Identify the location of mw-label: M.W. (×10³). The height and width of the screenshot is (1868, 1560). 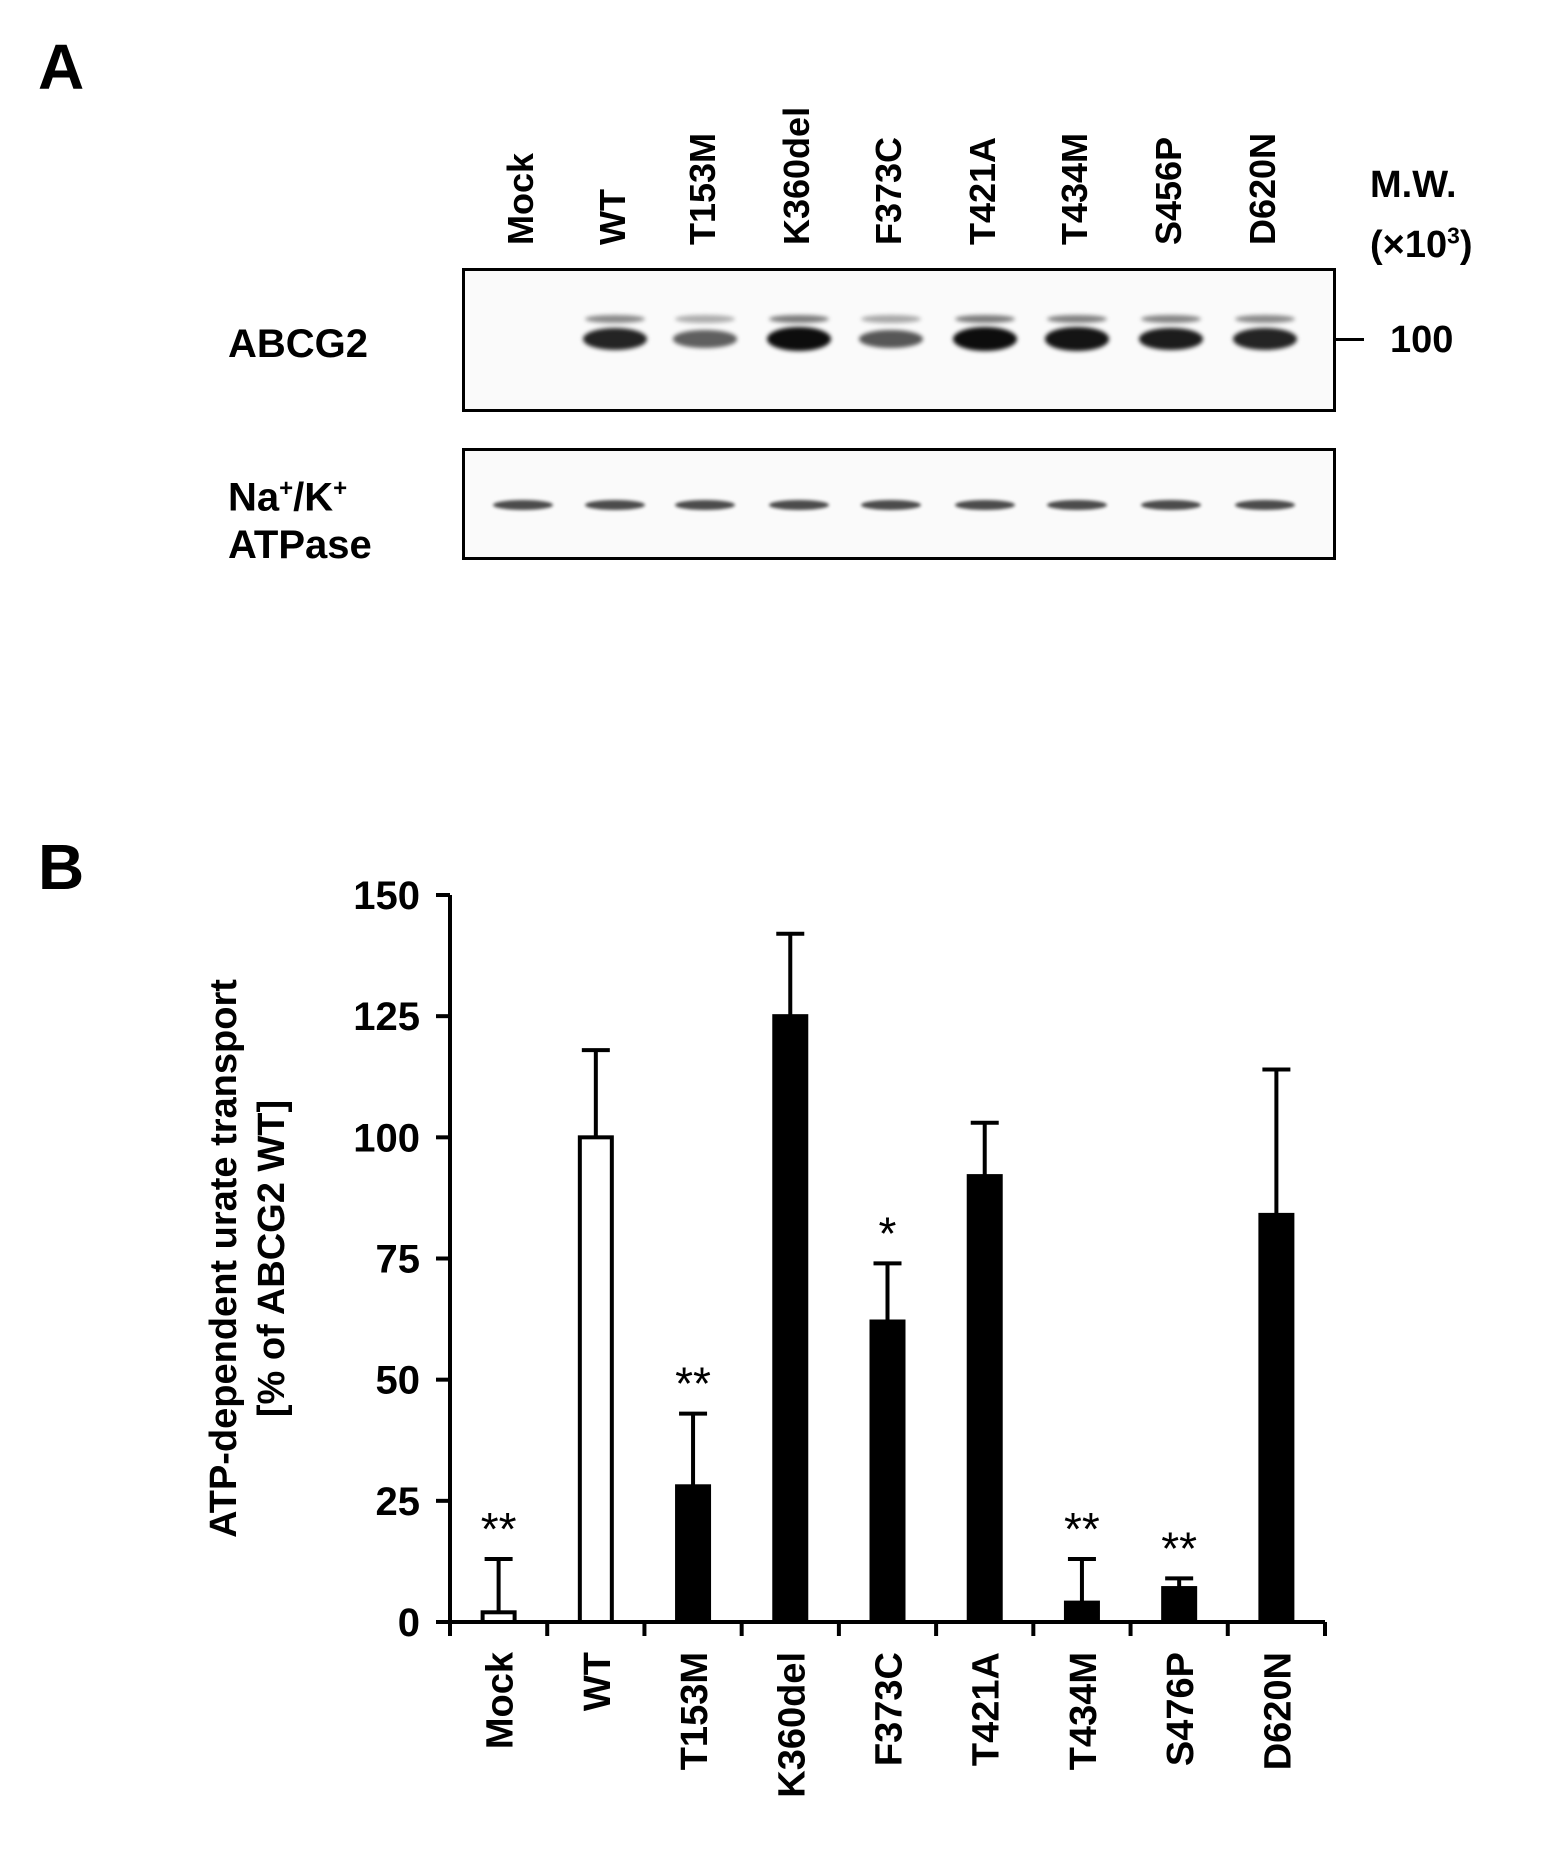
(1421, 215).